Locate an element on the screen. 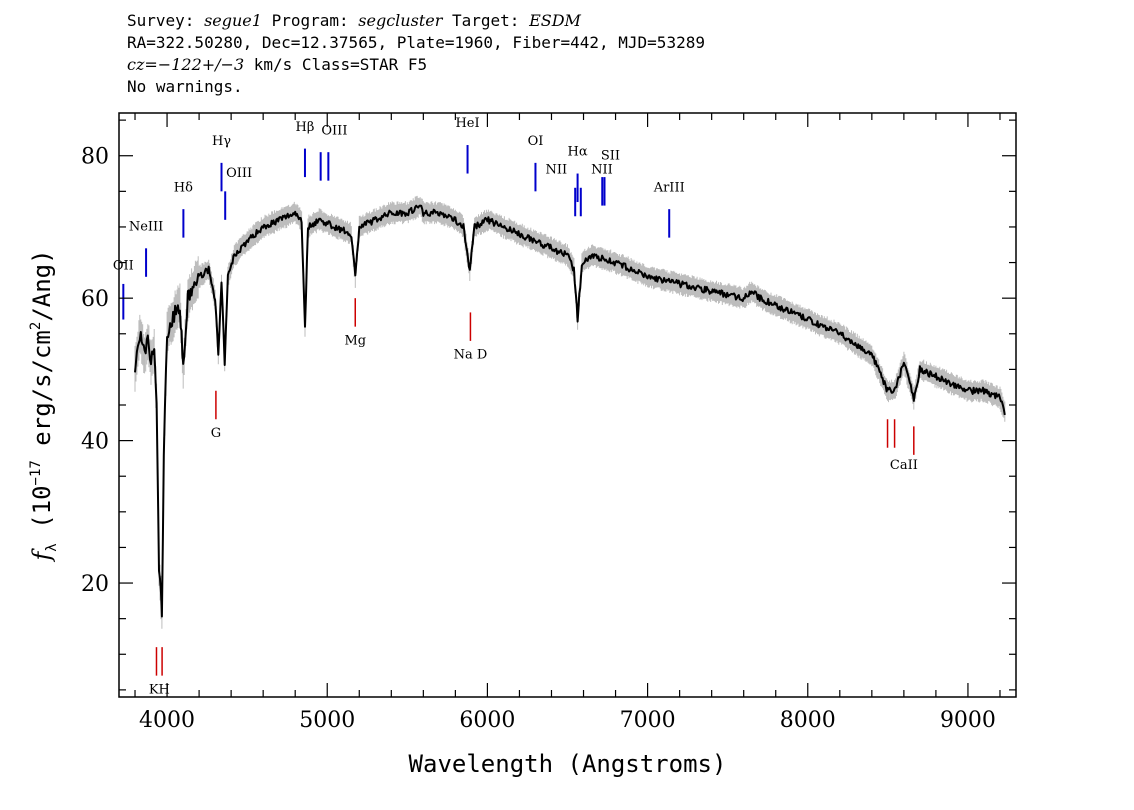 The width and height of the screenshot is (1134, 810). spectral-line-label: OI is located at coordinates (536, 141).